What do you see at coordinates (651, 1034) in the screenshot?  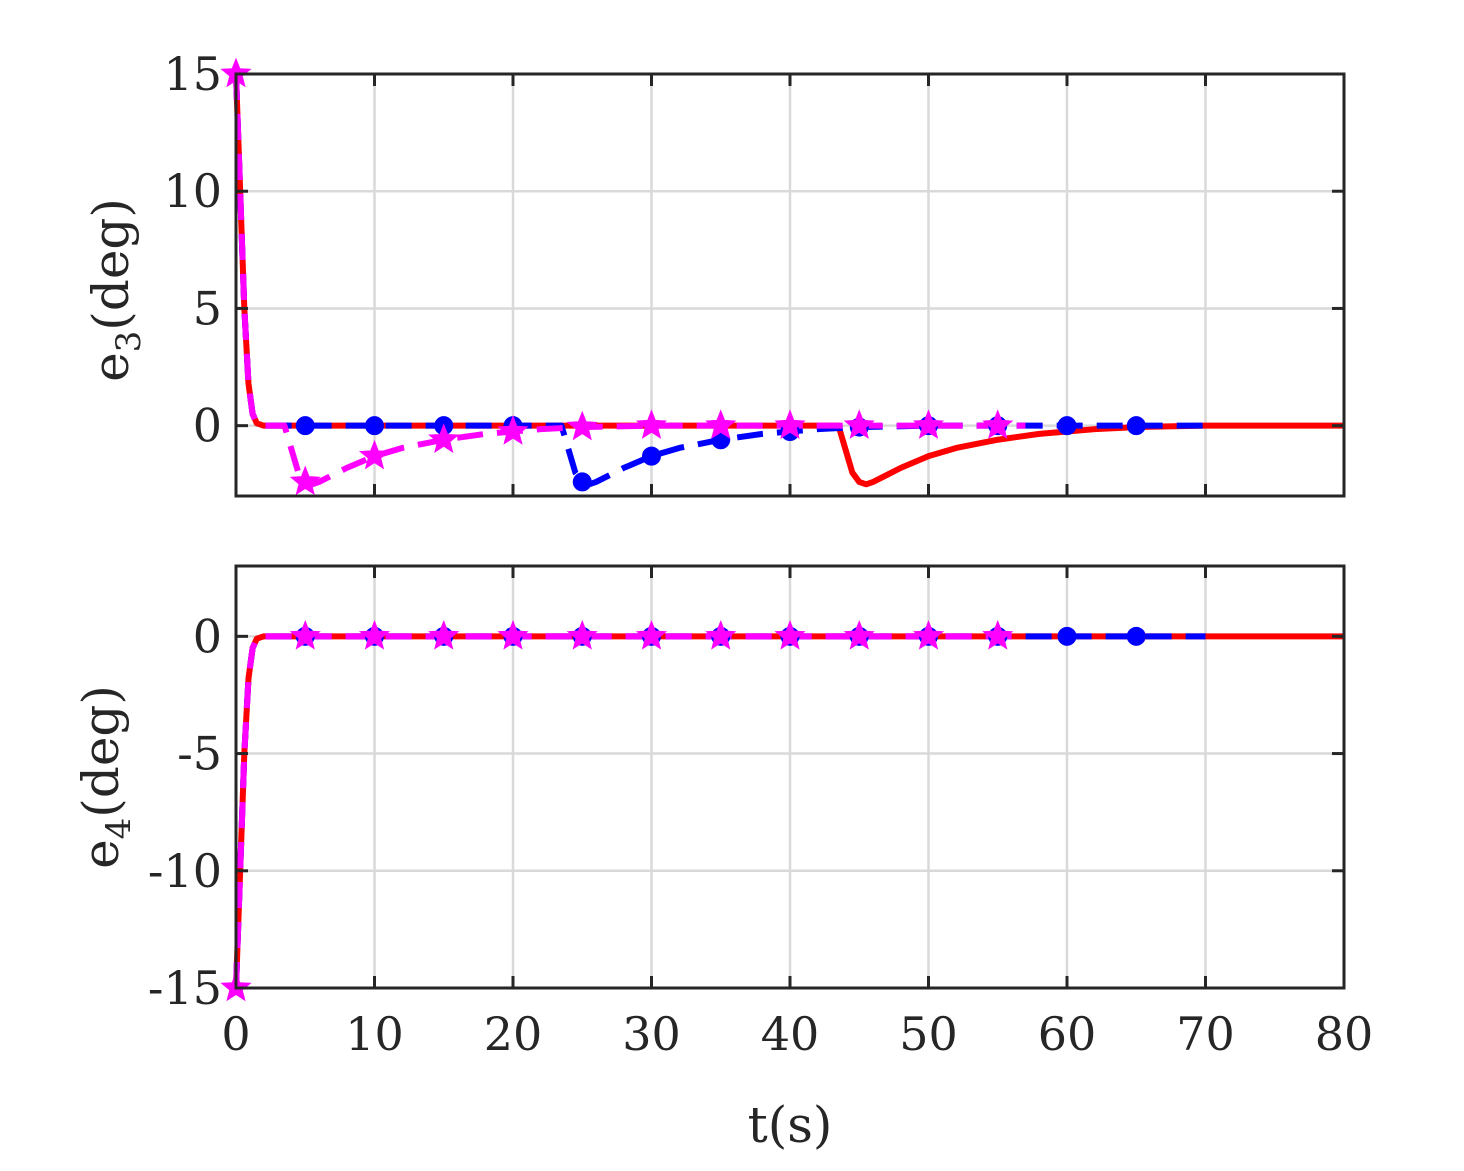 I see `bottom-xtick-label: 30` at bounding box center [651, 1034].